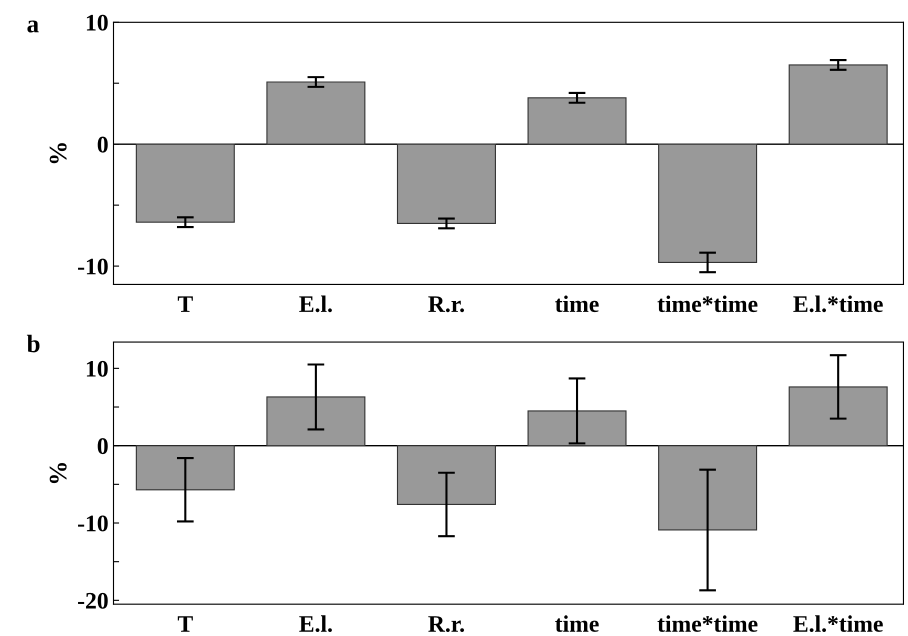 Image resolution: width=908 pixels, height=636 pixels. What do you see at coordinates (33, 26) in the screenshot?
I see `chart-title: a` at bounding box center [33, 26].